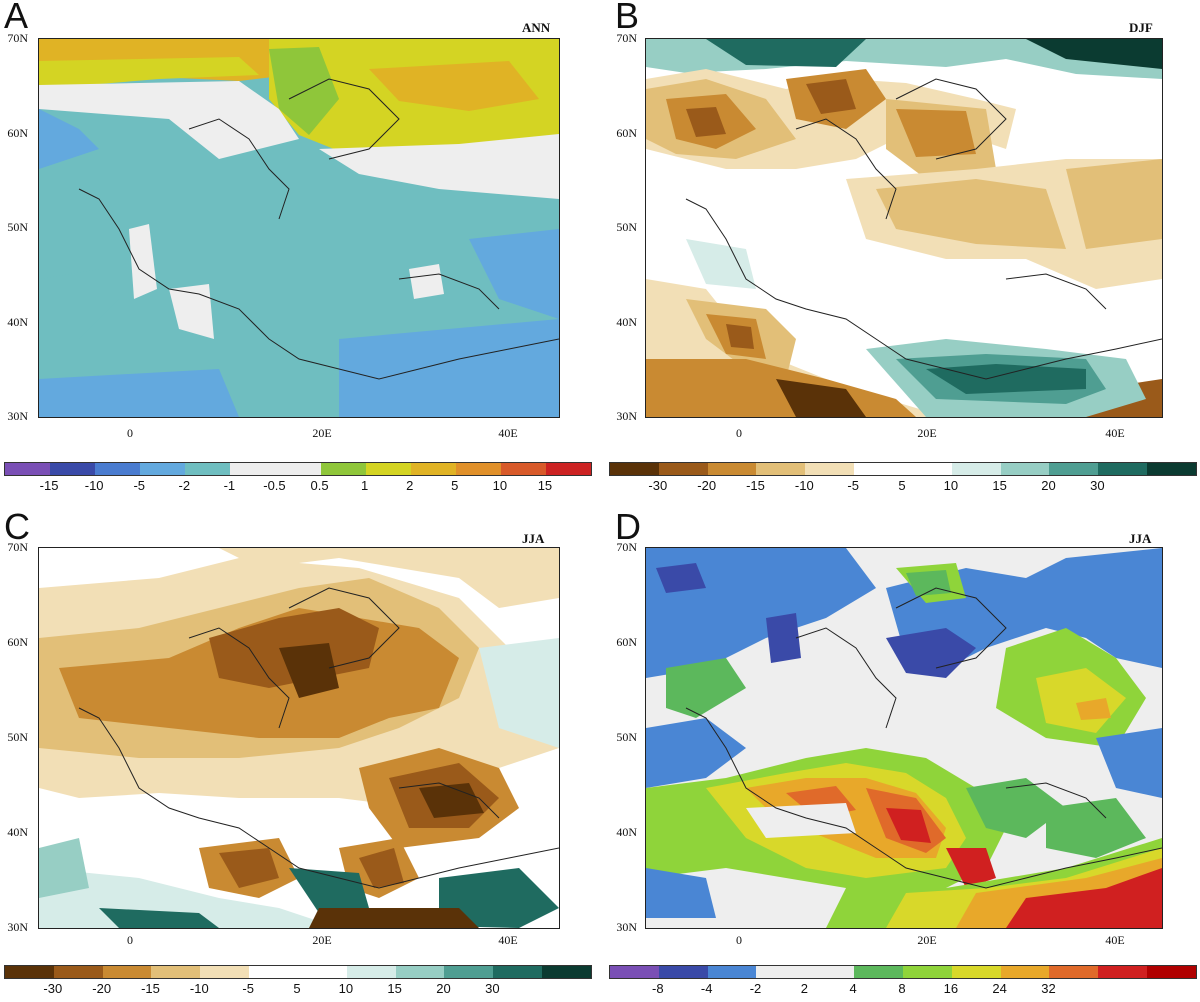 This screenshot has width=1200, height=1002. I want to click on season-label: DJF, so click(1141, 27).